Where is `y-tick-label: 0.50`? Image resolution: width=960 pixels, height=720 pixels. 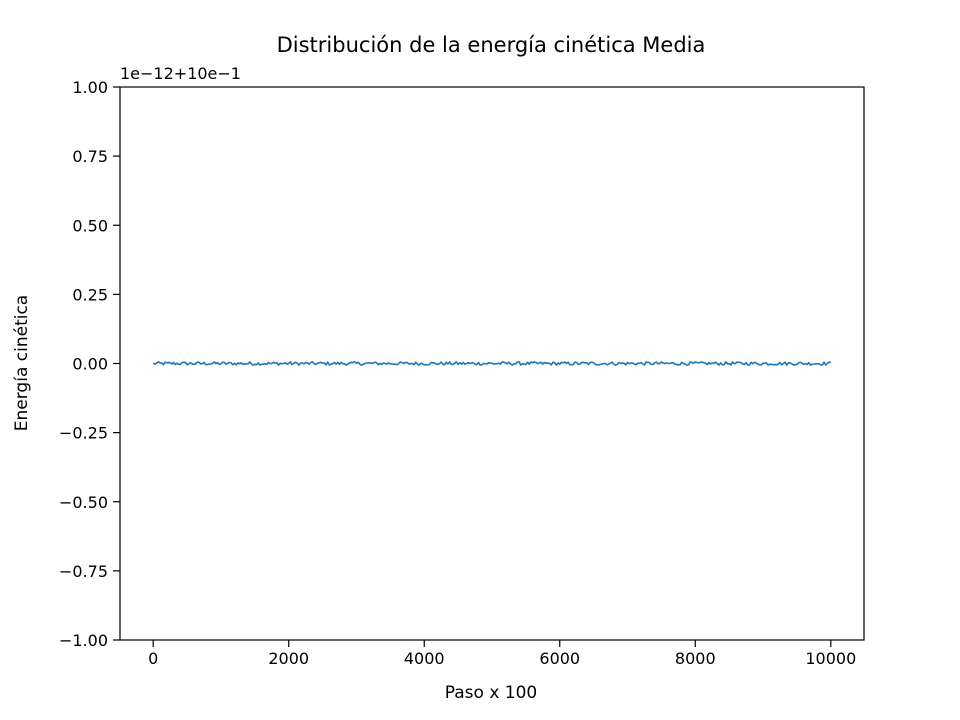
y-tick-label: 0.50 is located at coordinates (90, 225).